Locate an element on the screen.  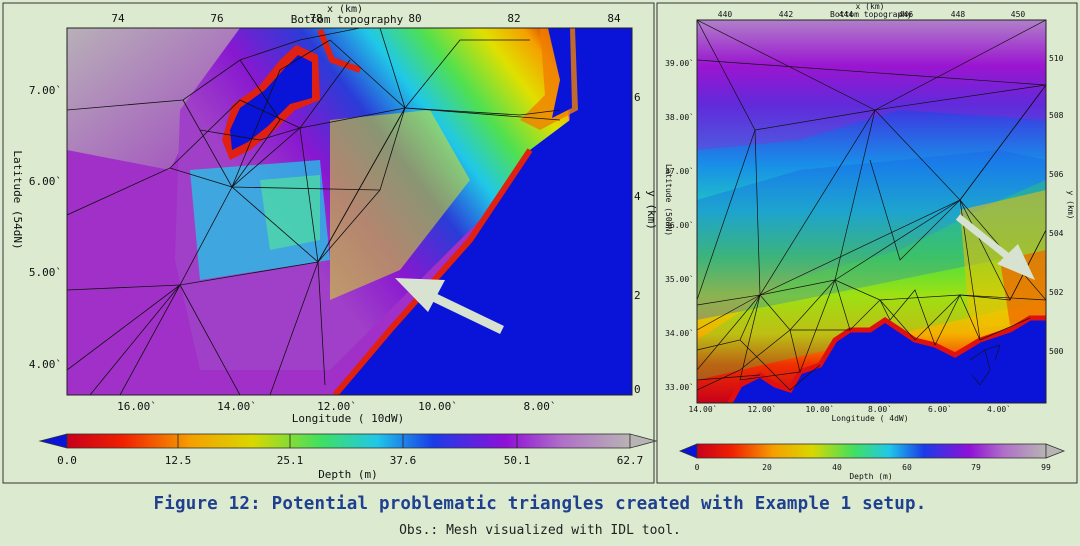
tick: 25.1 is located at coordinates (290, 460).